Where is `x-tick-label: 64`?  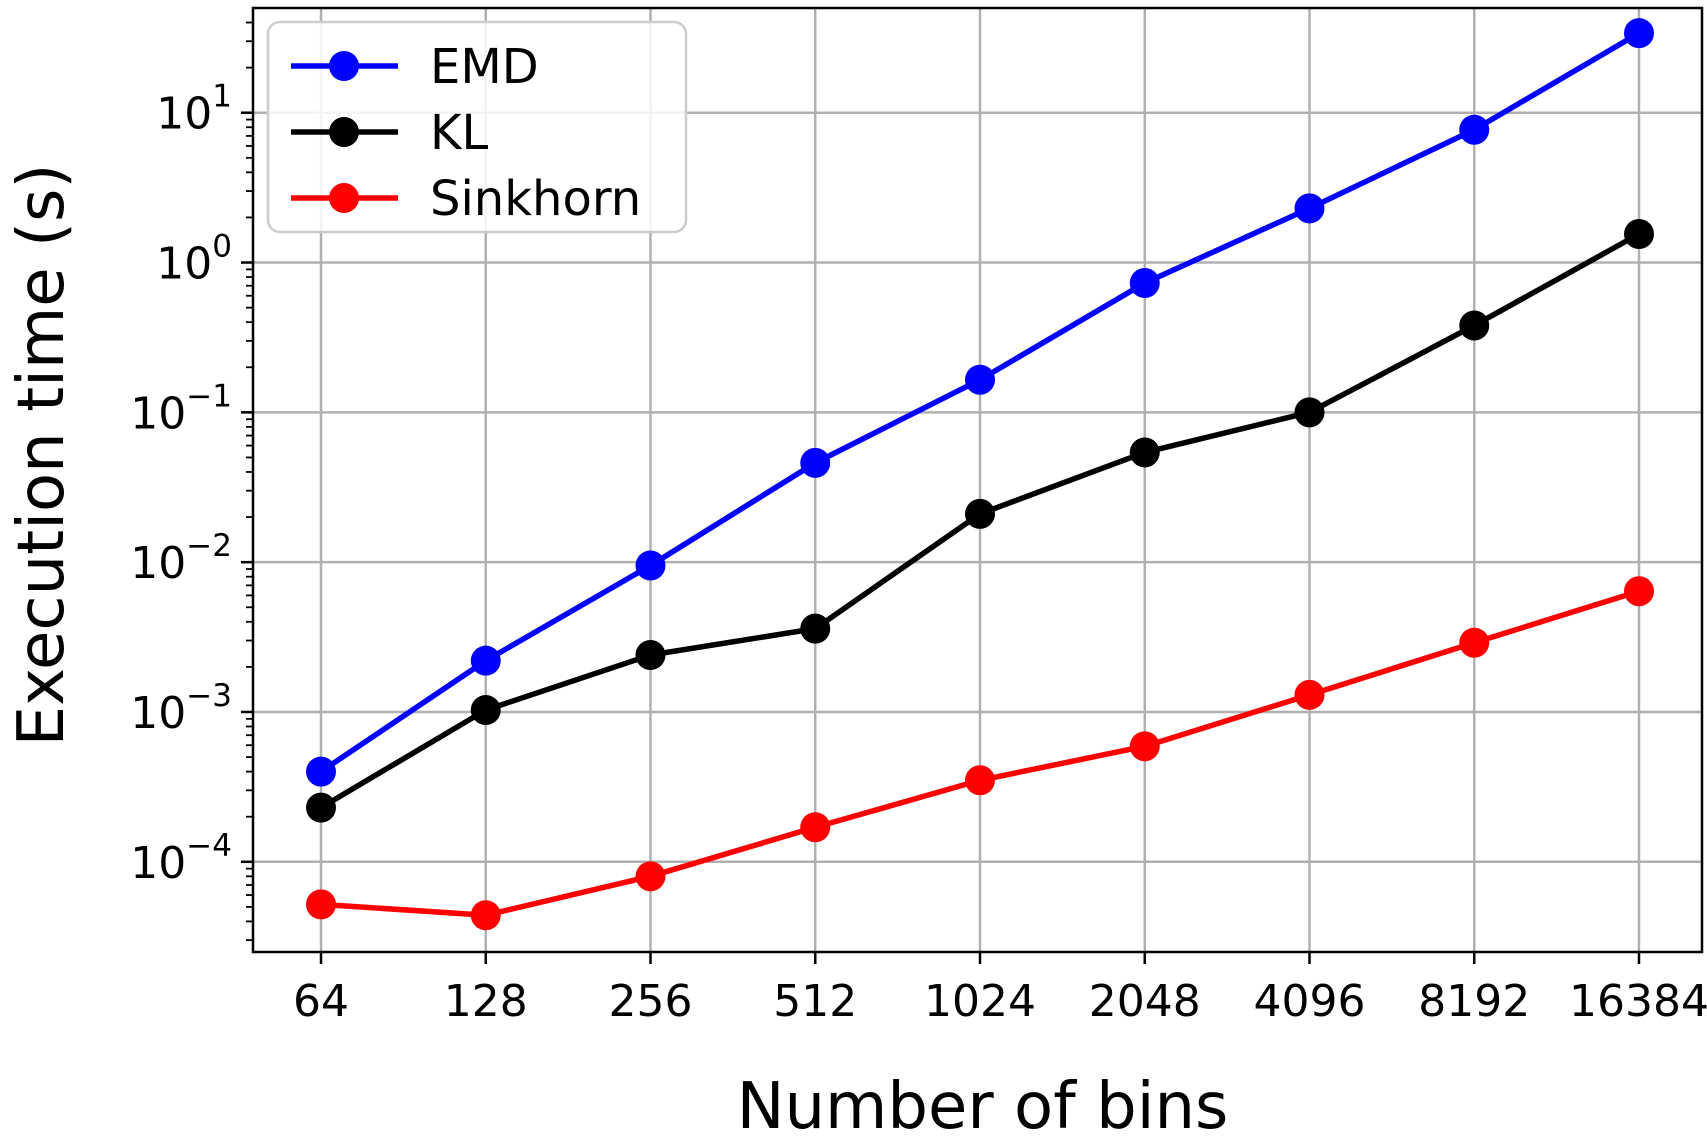
x-tick-label: 64 is located at coordinates (321, 1001).